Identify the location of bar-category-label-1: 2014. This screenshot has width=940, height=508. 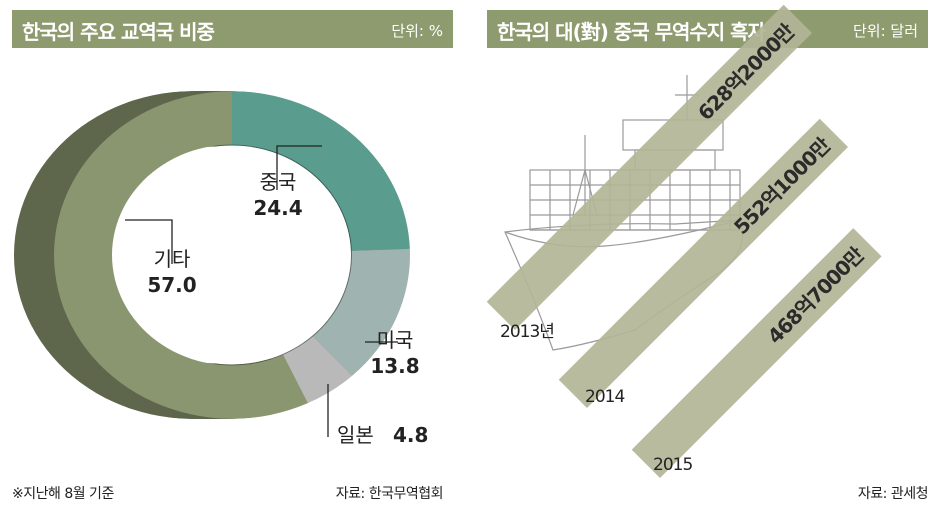
(604, 397).